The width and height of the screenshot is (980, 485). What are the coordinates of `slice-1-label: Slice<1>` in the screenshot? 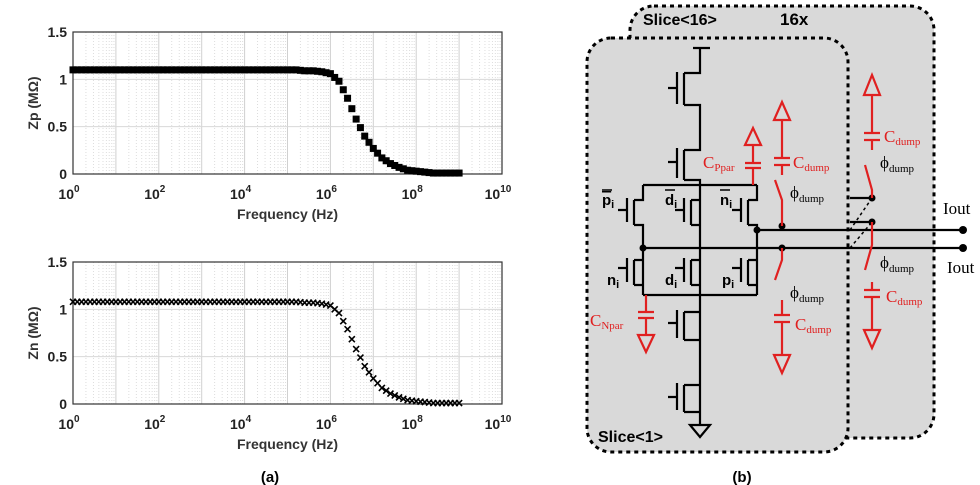 It's located at (630, 437).